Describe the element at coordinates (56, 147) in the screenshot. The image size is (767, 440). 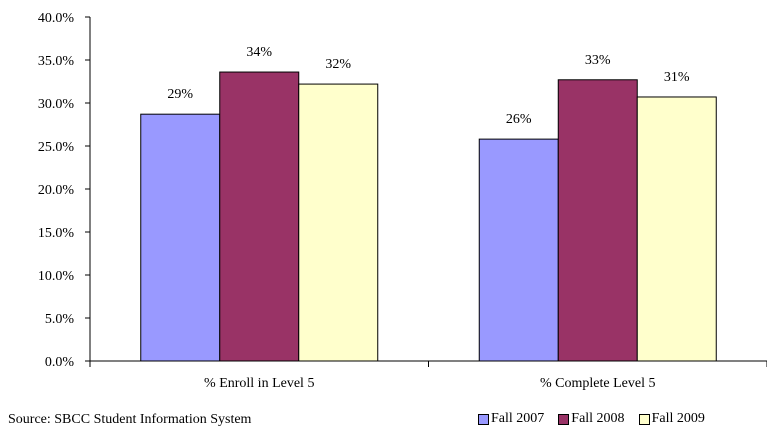
I see `y-tick-label: 25.0%` at that location.